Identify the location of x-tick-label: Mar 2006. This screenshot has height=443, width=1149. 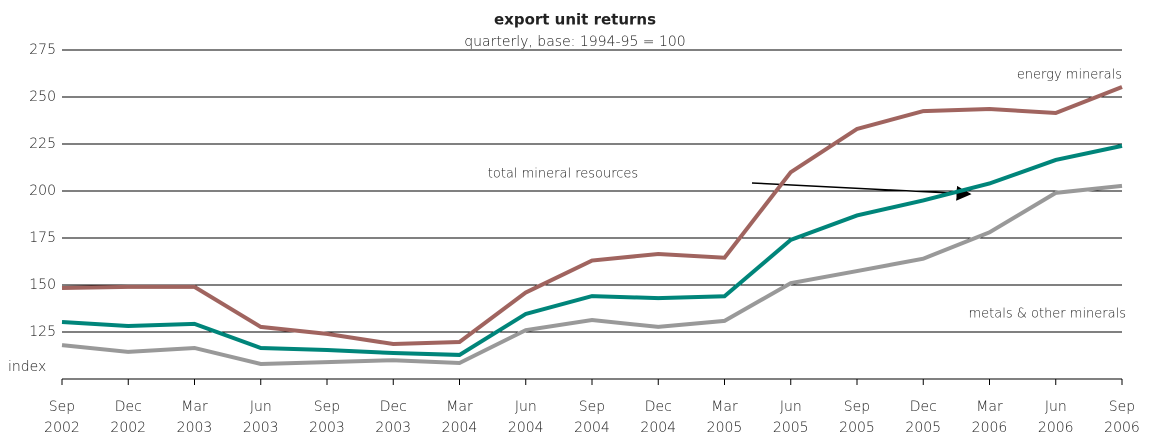
(989, 417).